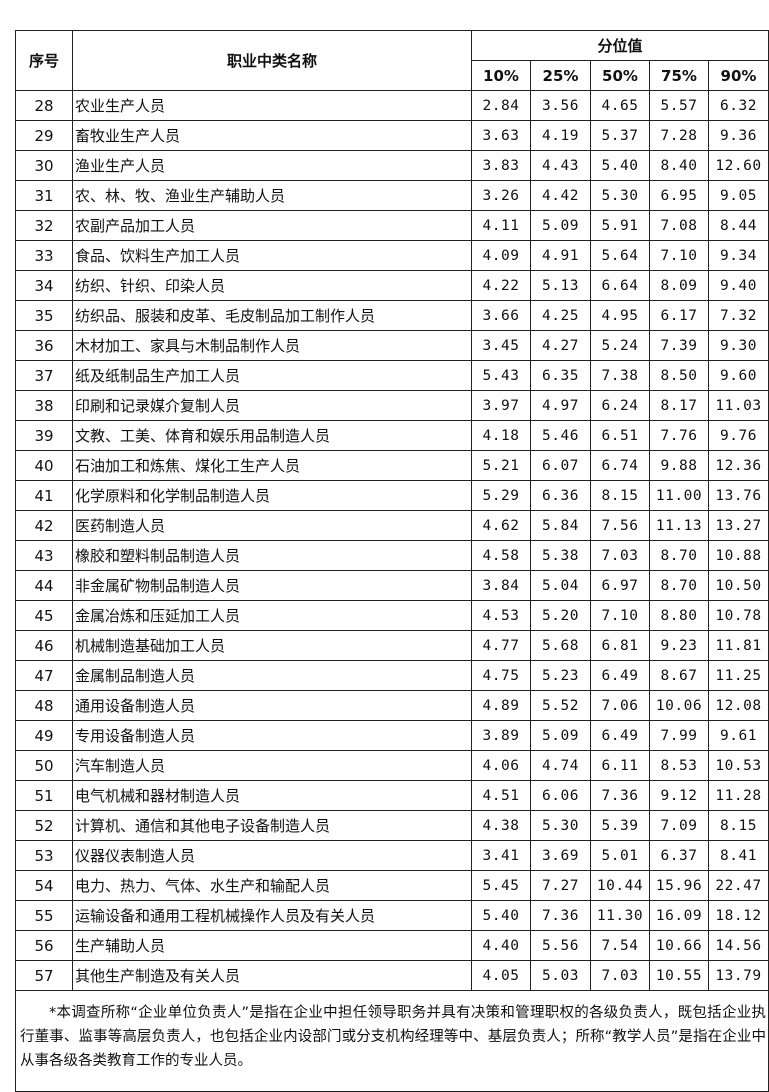  I want to click on row-value-10pct: 4.53, so click(501, 615).